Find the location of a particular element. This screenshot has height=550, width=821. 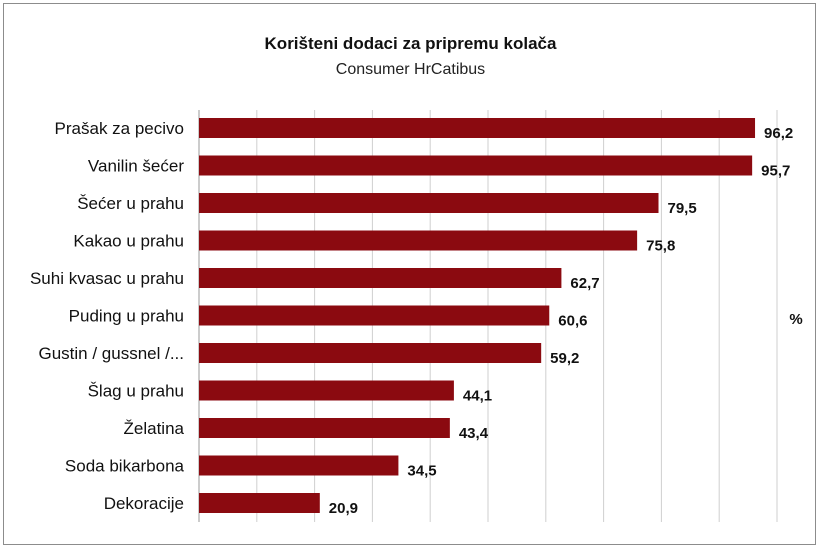

category-label: Suhi kvasac u prahu is located at coordinates (107, 278).